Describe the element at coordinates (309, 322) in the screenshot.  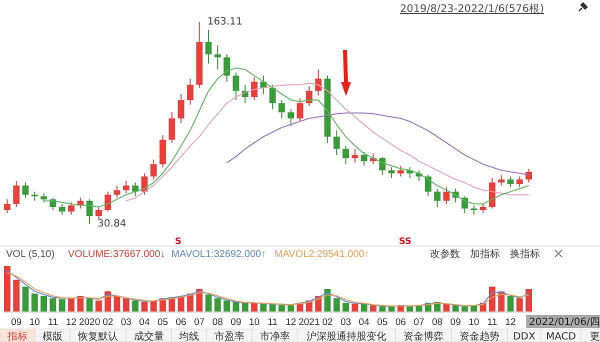
I see `x-tick-label: 2021` at that location.